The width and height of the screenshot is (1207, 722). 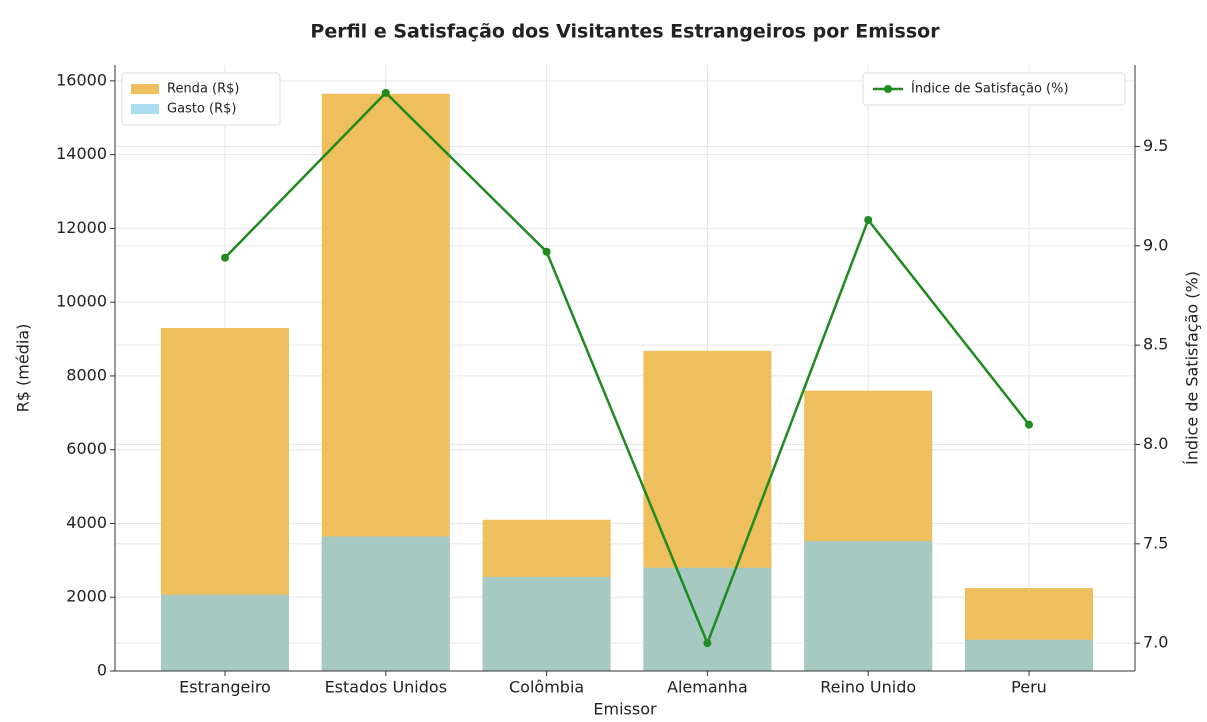 What do you see at coordinates (81, 301) in the screenshot?
I see `y-tick-label: 10000` at bounding box center [81, 301].